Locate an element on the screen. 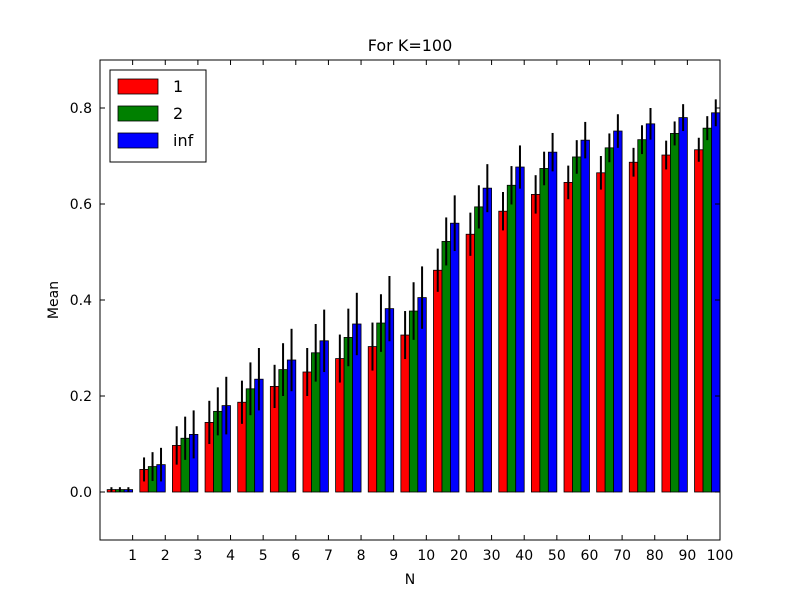 The width and height of the screenshot is (800, 600). y-tick-label: 0.8 is located at coordinates (81, 109).